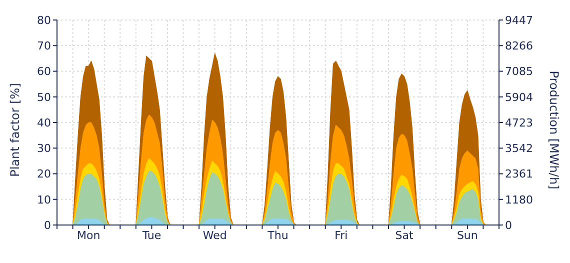 This screenshot has height=263, width=570. I want to click on y-tick-label: 70, so click(44, 46).